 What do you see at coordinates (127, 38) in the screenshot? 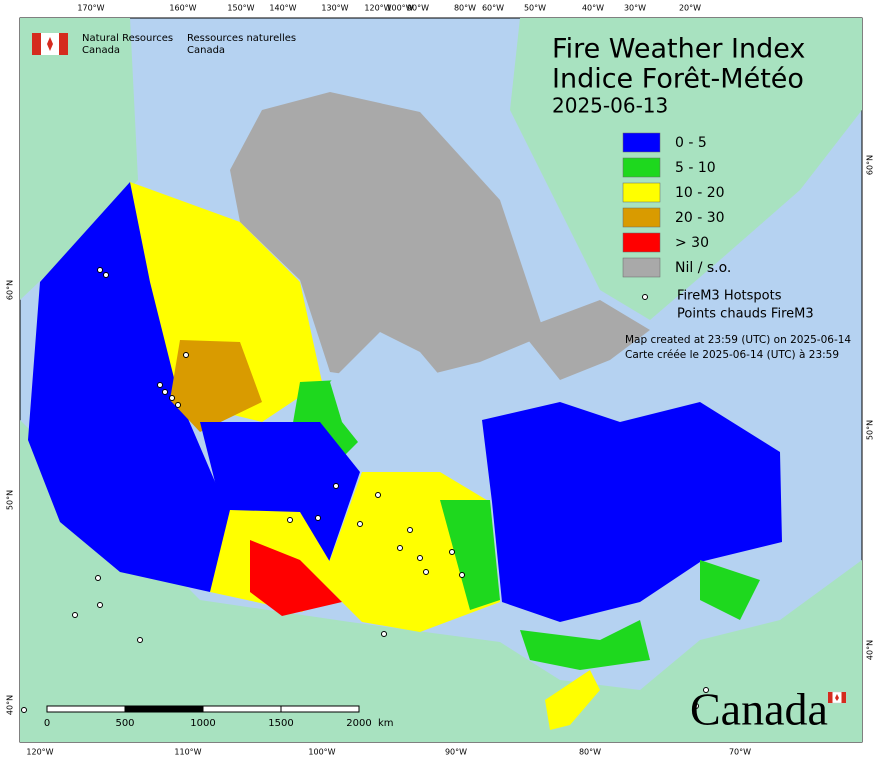
I see `agency-en: Natural Resources` at bounding box center [127, 38].